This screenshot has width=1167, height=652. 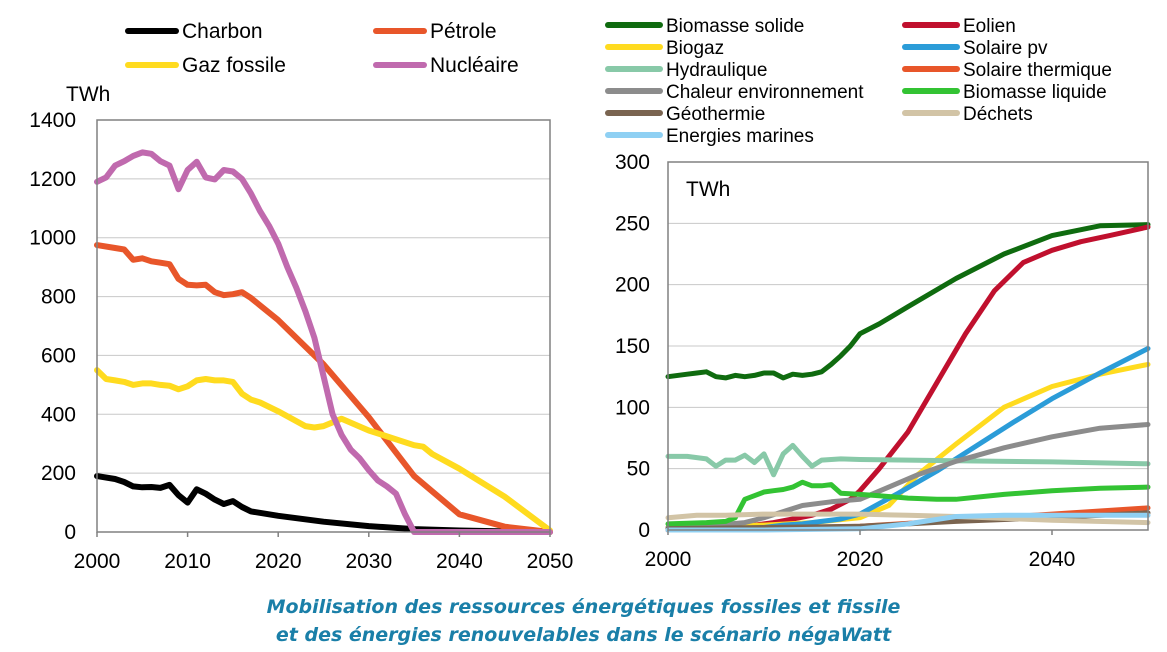 I want to click on legend-item-eolien: Eolien, so click(x=959, y=26).